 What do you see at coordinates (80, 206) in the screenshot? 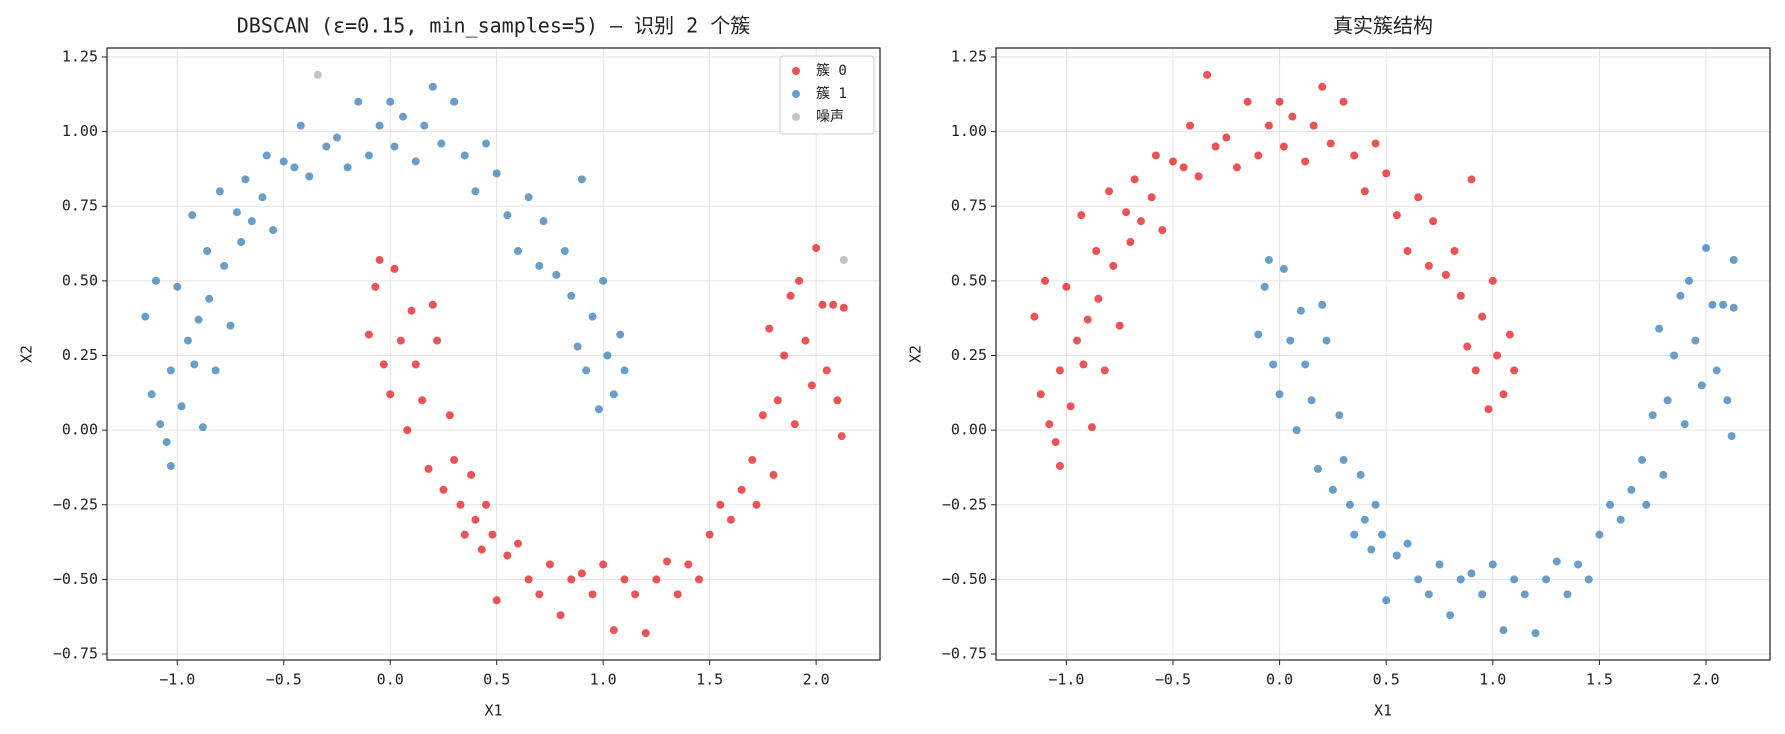
I see `y-tick-label: 0.75` at bounding box center [80, 206].